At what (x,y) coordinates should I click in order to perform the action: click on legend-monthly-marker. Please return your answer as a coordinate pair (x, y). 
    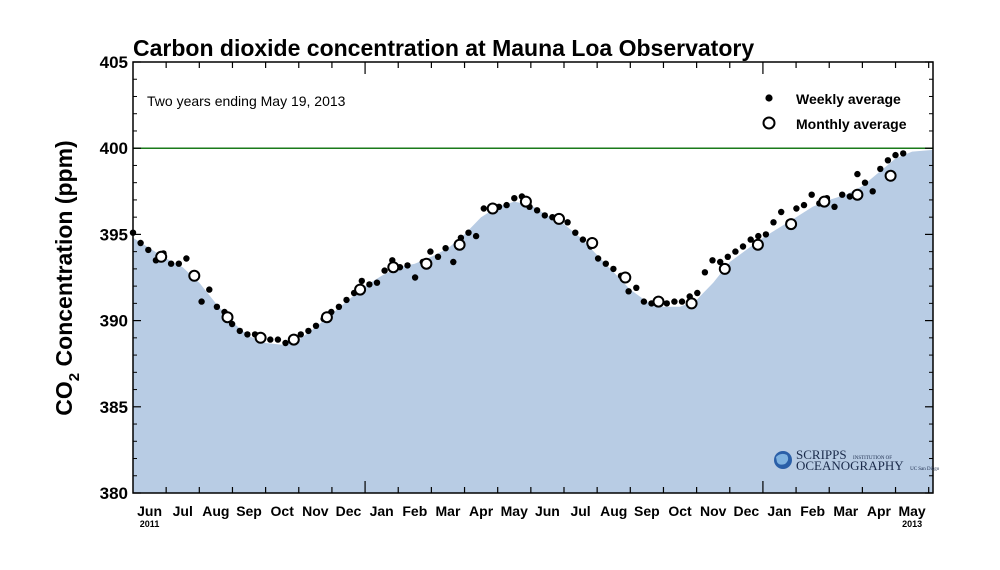
    Looking at the image, I should click on (769, 123).